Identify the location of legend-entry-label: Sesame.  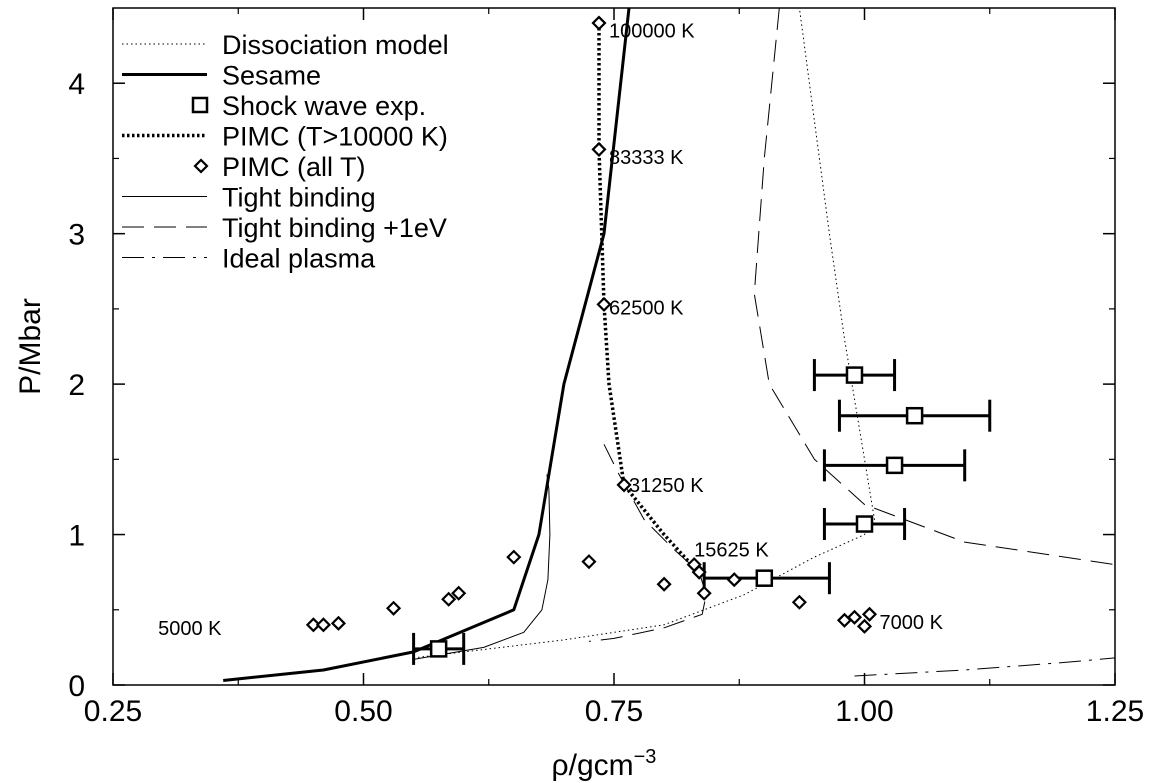
(271, 76).